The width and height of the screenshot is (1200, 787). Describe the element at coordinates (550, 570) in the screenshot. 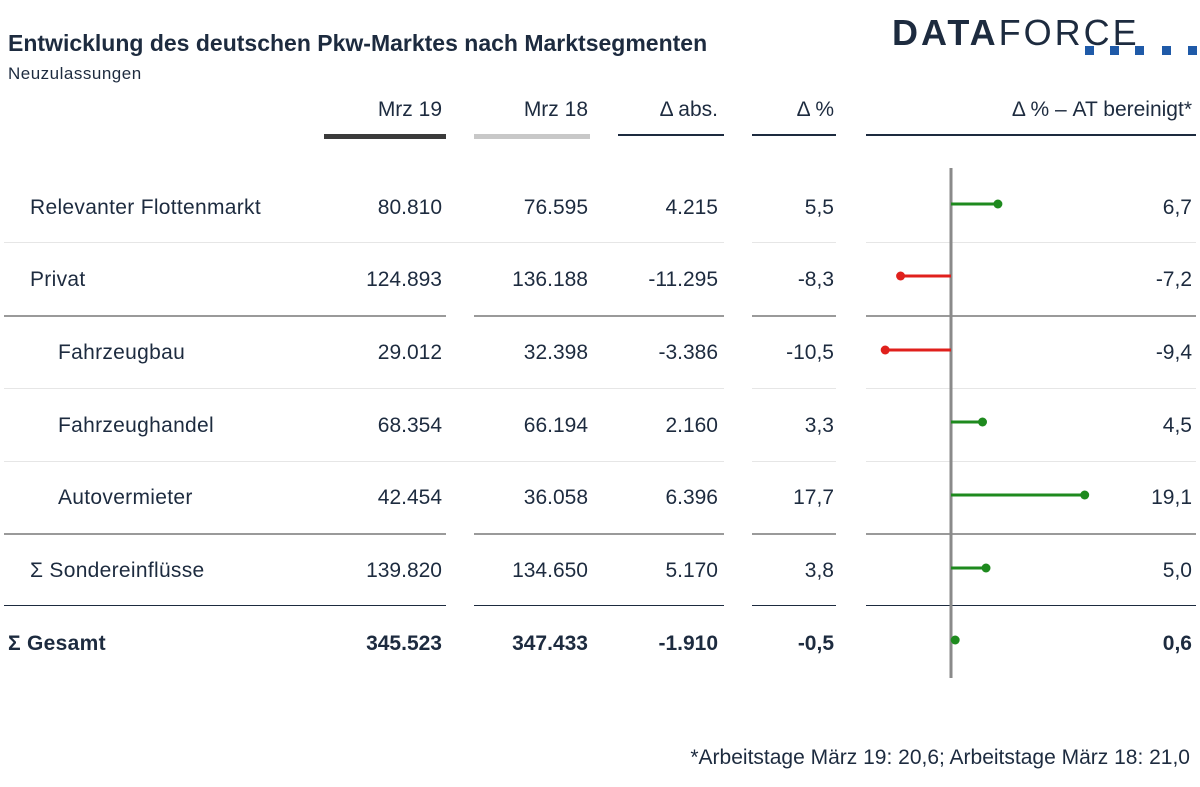

I see `cell-mrz18: 134.650` at that location.